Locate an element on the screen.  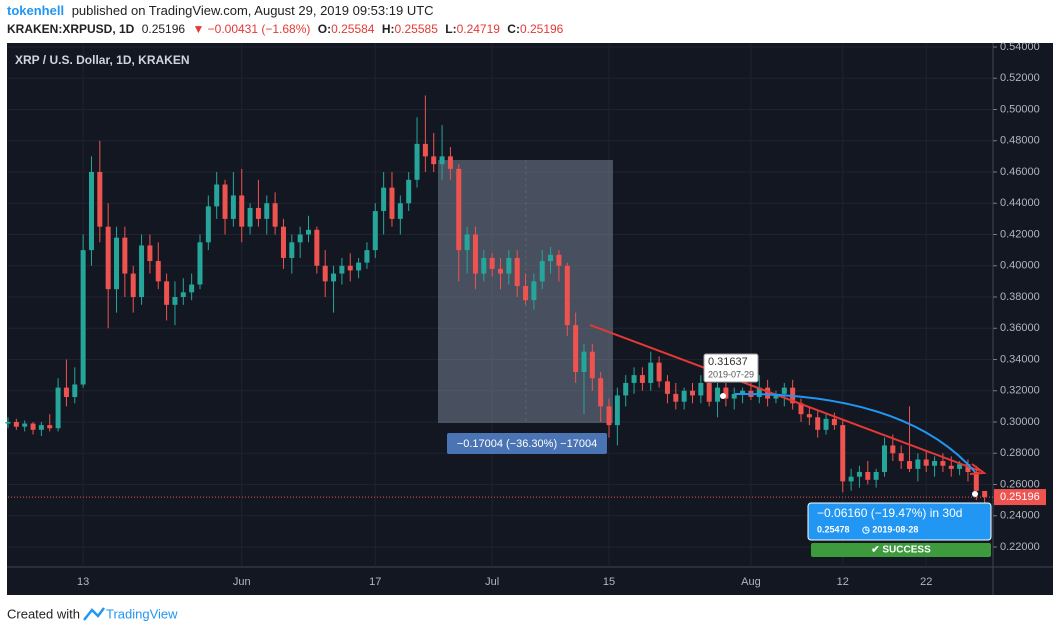
forecast-curve is located at coordinates (855, 432).